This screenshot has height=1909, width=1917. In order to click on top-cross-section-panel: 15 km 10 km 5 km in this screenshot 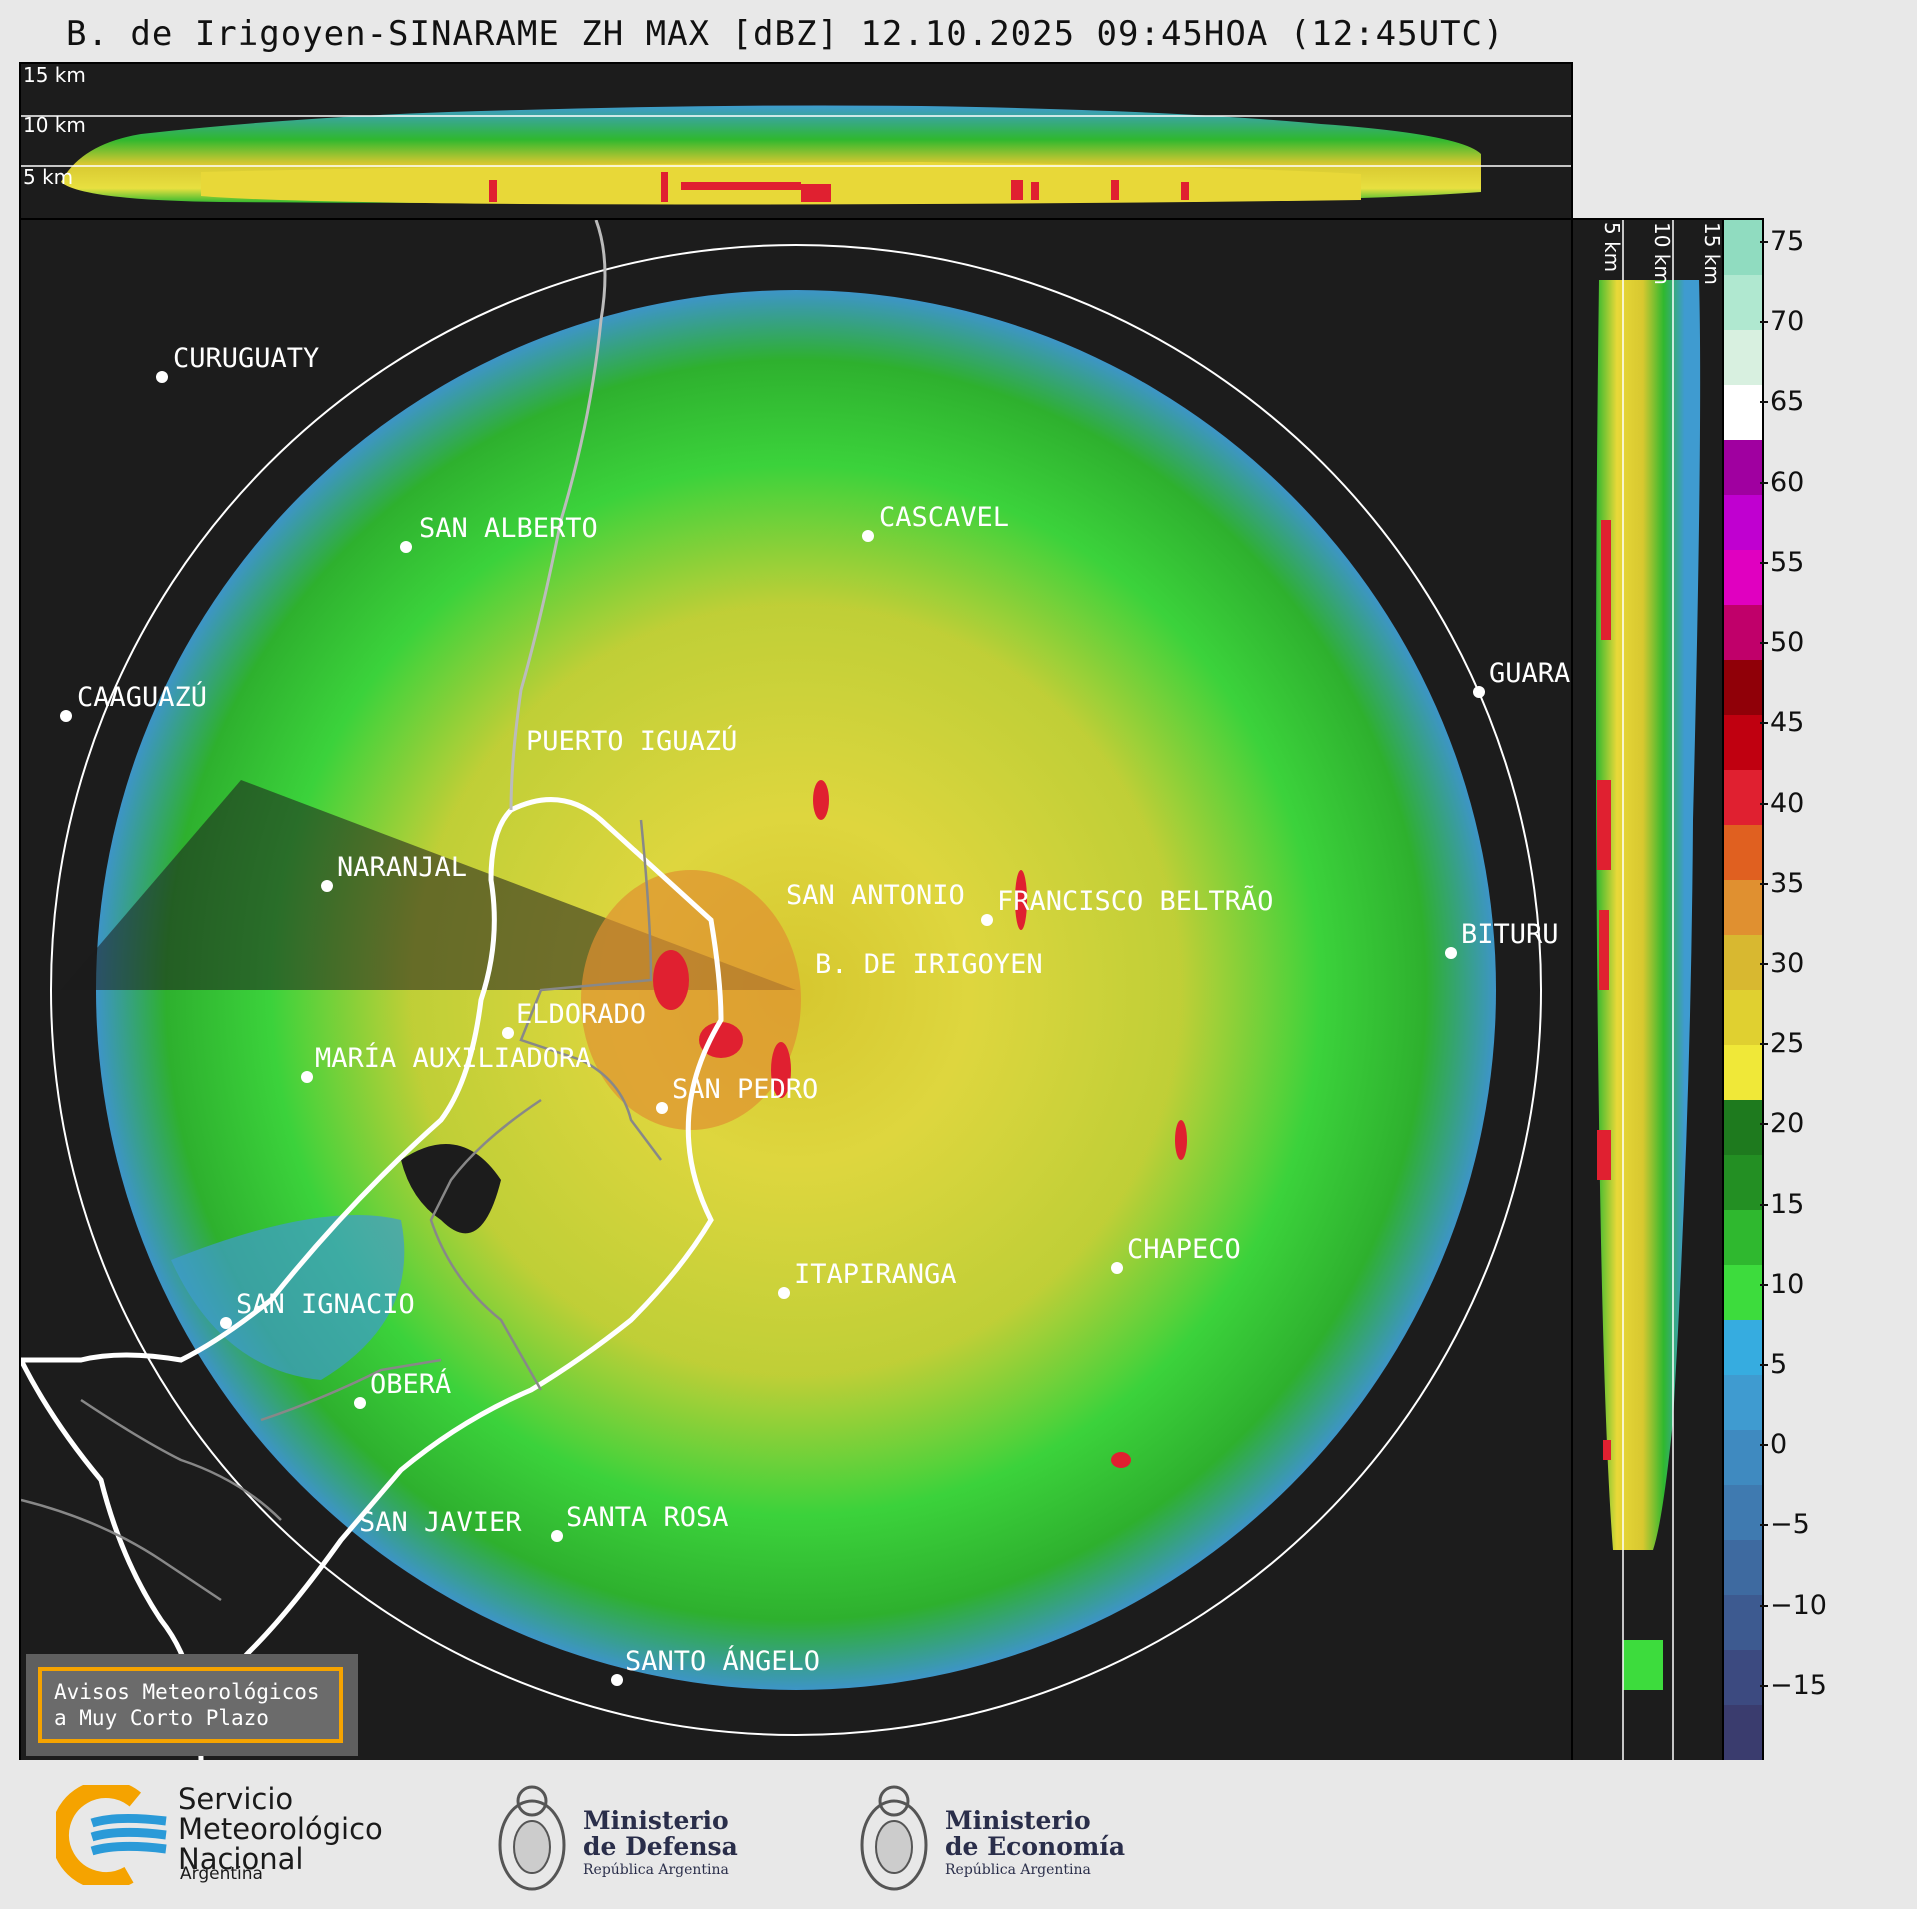, I will do `click(796, 141)`.